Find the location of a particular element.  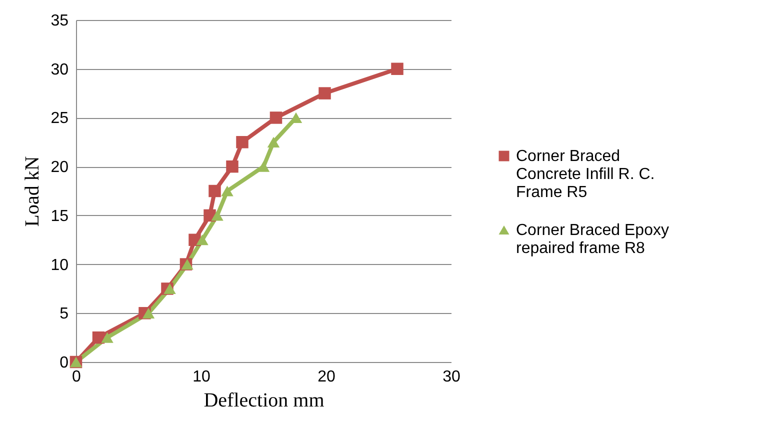

x-tick-label: 10 is located at coordinates (201, 377).